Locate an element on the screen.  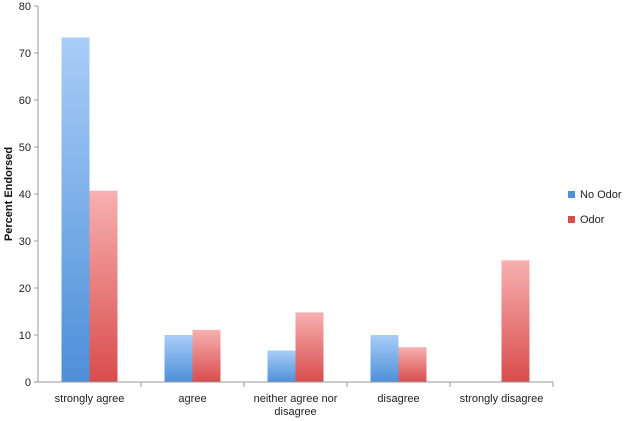
y-tick-label: 70 is located at coordinates (25, 54).